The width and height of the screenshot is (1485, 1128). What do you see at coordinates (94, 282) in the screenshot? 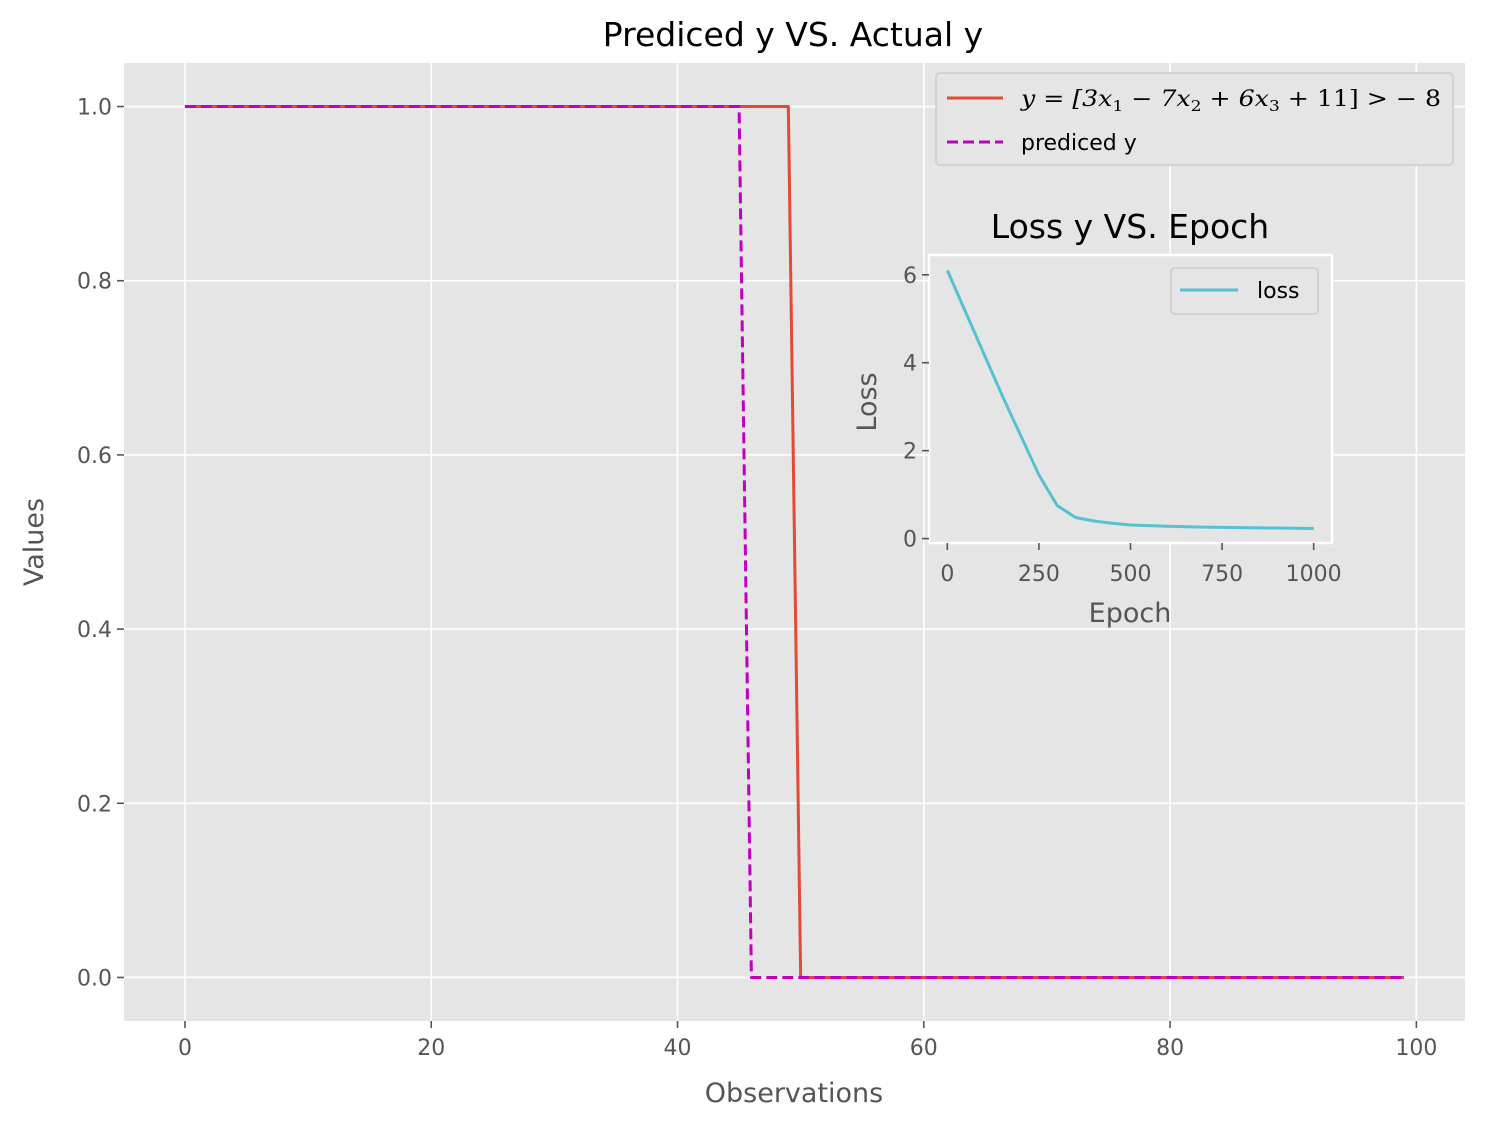
I see `main-y-tick-label-4: 0.8` at bounding box center [94, 282].